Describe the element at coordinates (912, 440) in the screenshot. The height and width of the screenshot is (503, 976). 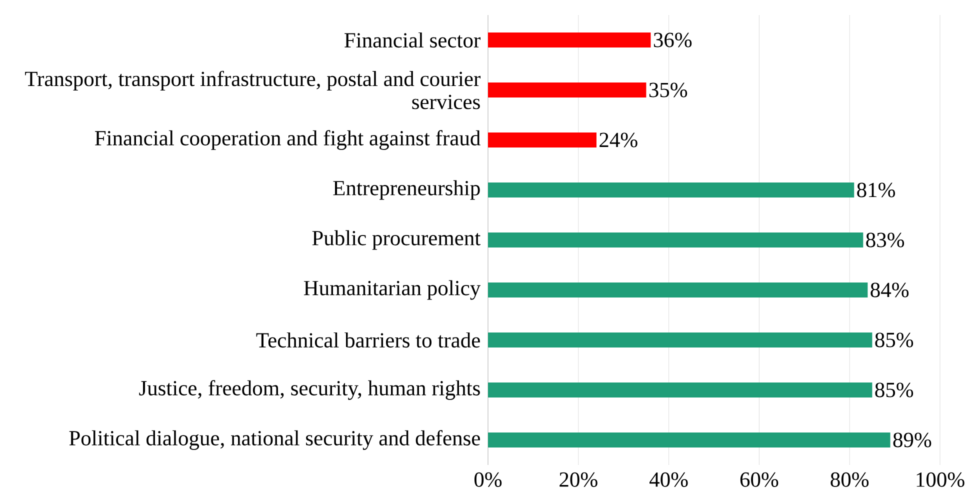
I see `data-label: 89%` at that location.